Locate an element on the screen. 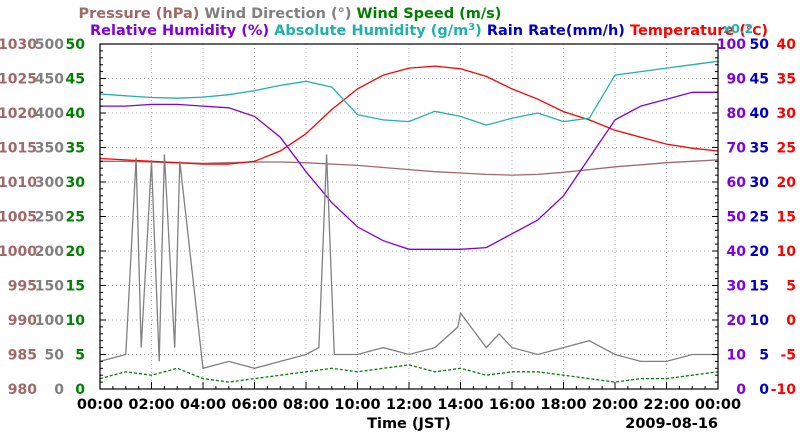  rain-rate-tick-label: 25 is located at coordinates (759, 218).